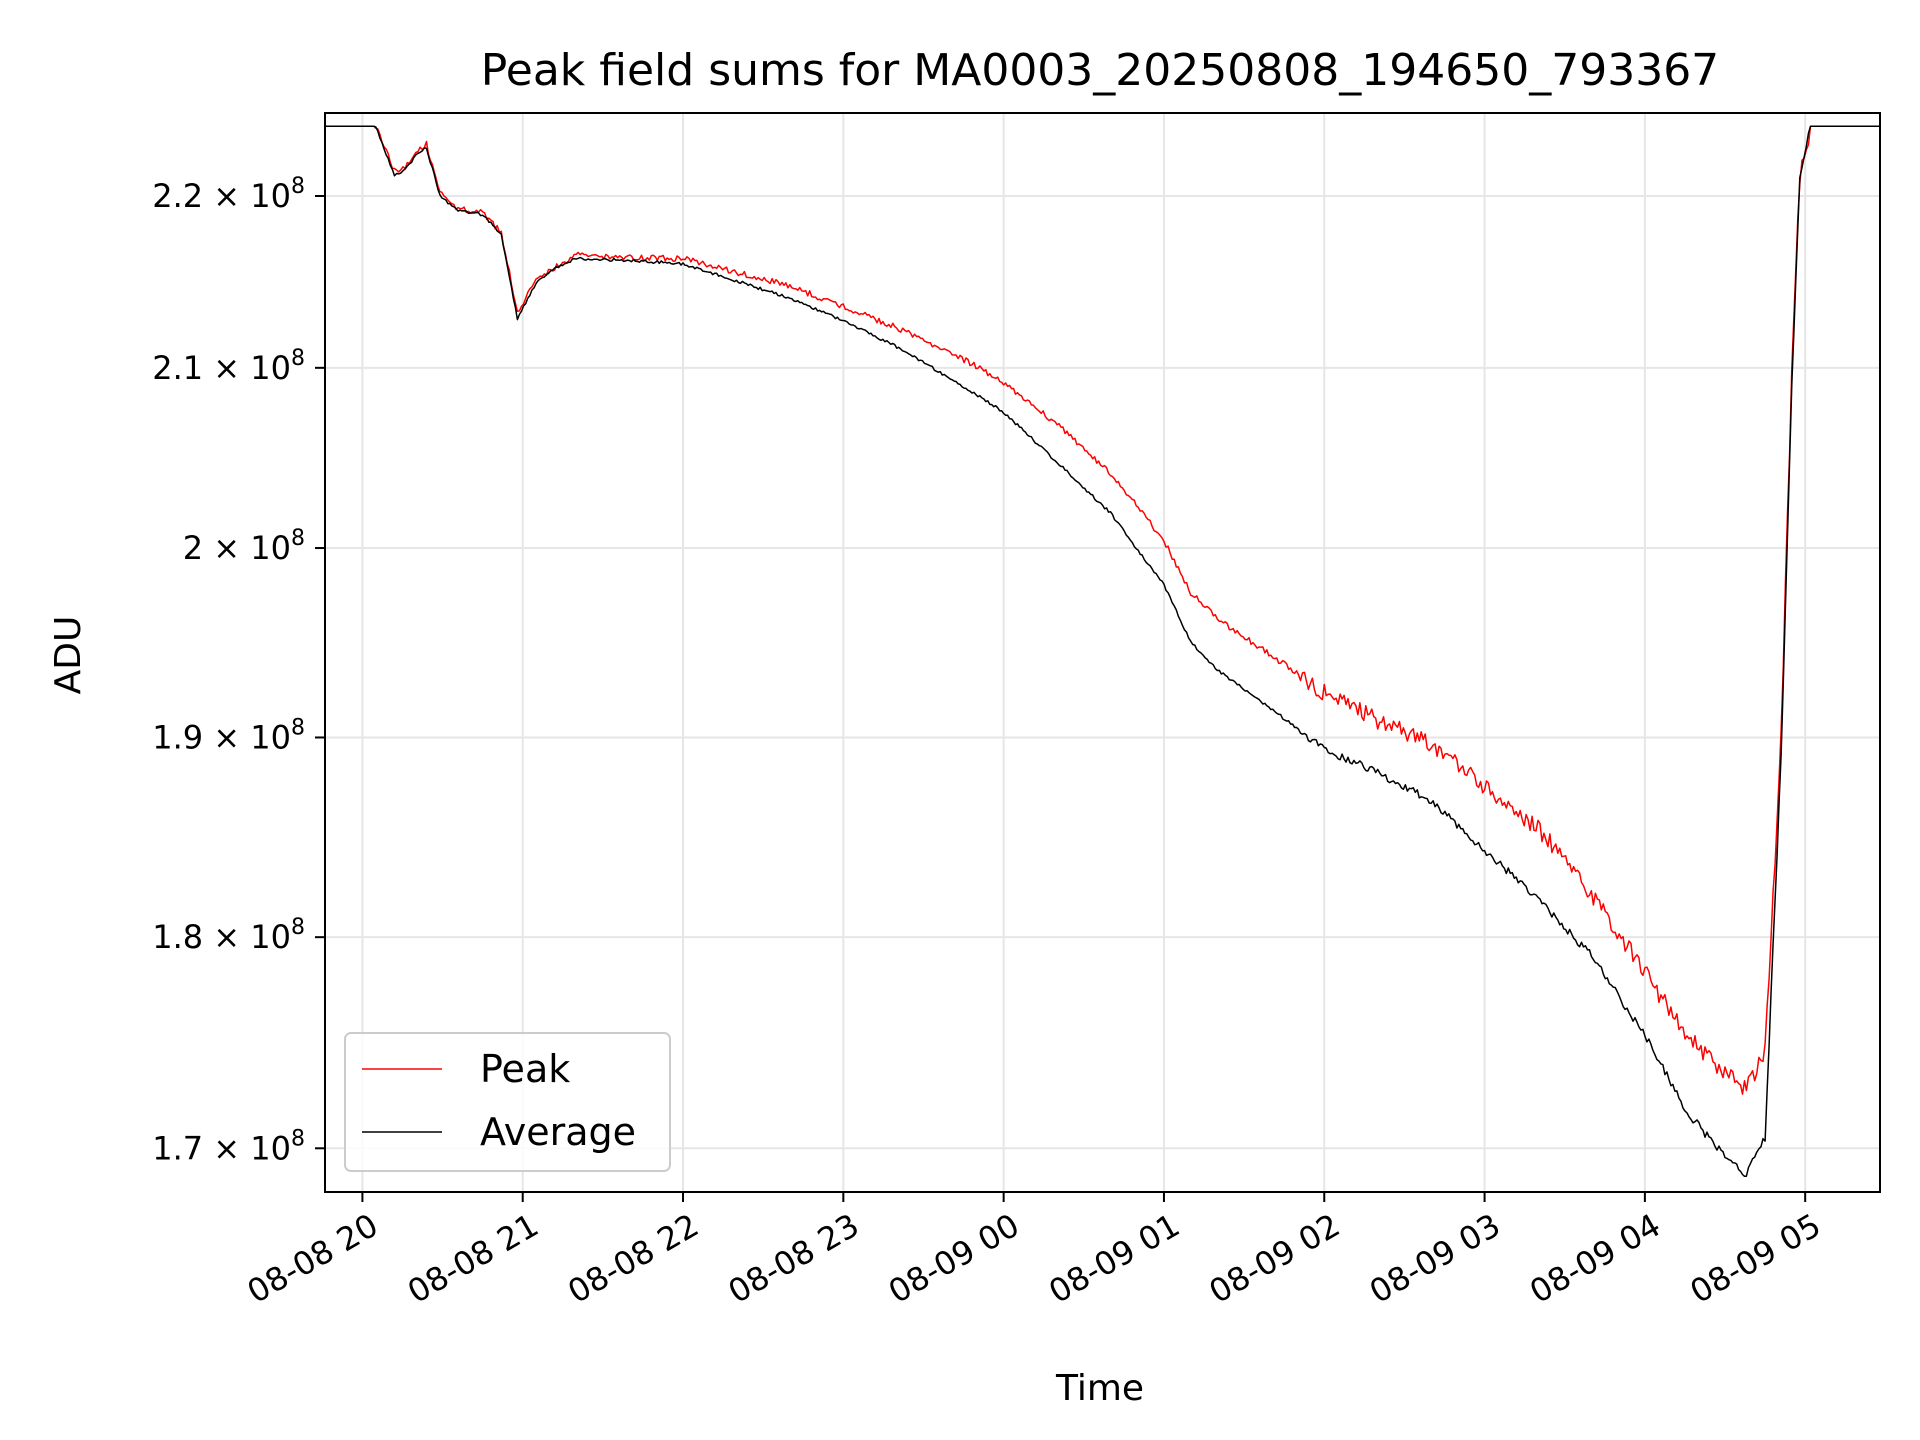 The width and height of the screenshot is (1920, 1440). What do you see at coordinates (794, 1258) in the screenshot?
I see `x-tick-label: 08-08 23` at bounding box center [794, 1258].